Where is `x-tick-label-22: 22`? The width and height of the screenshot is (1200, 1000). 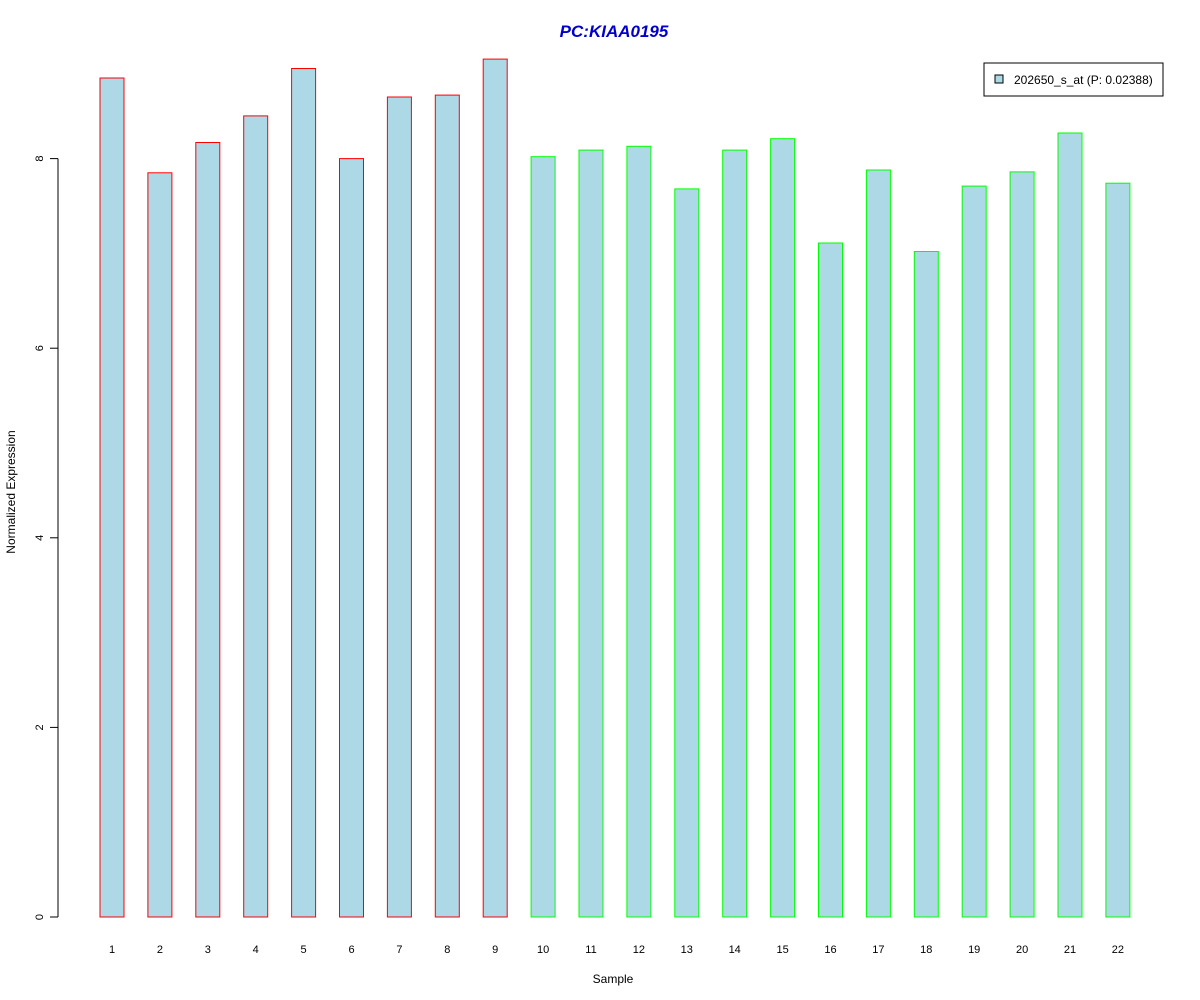 x-tick-label-22: 22 is located at coordinates (1118, 950).